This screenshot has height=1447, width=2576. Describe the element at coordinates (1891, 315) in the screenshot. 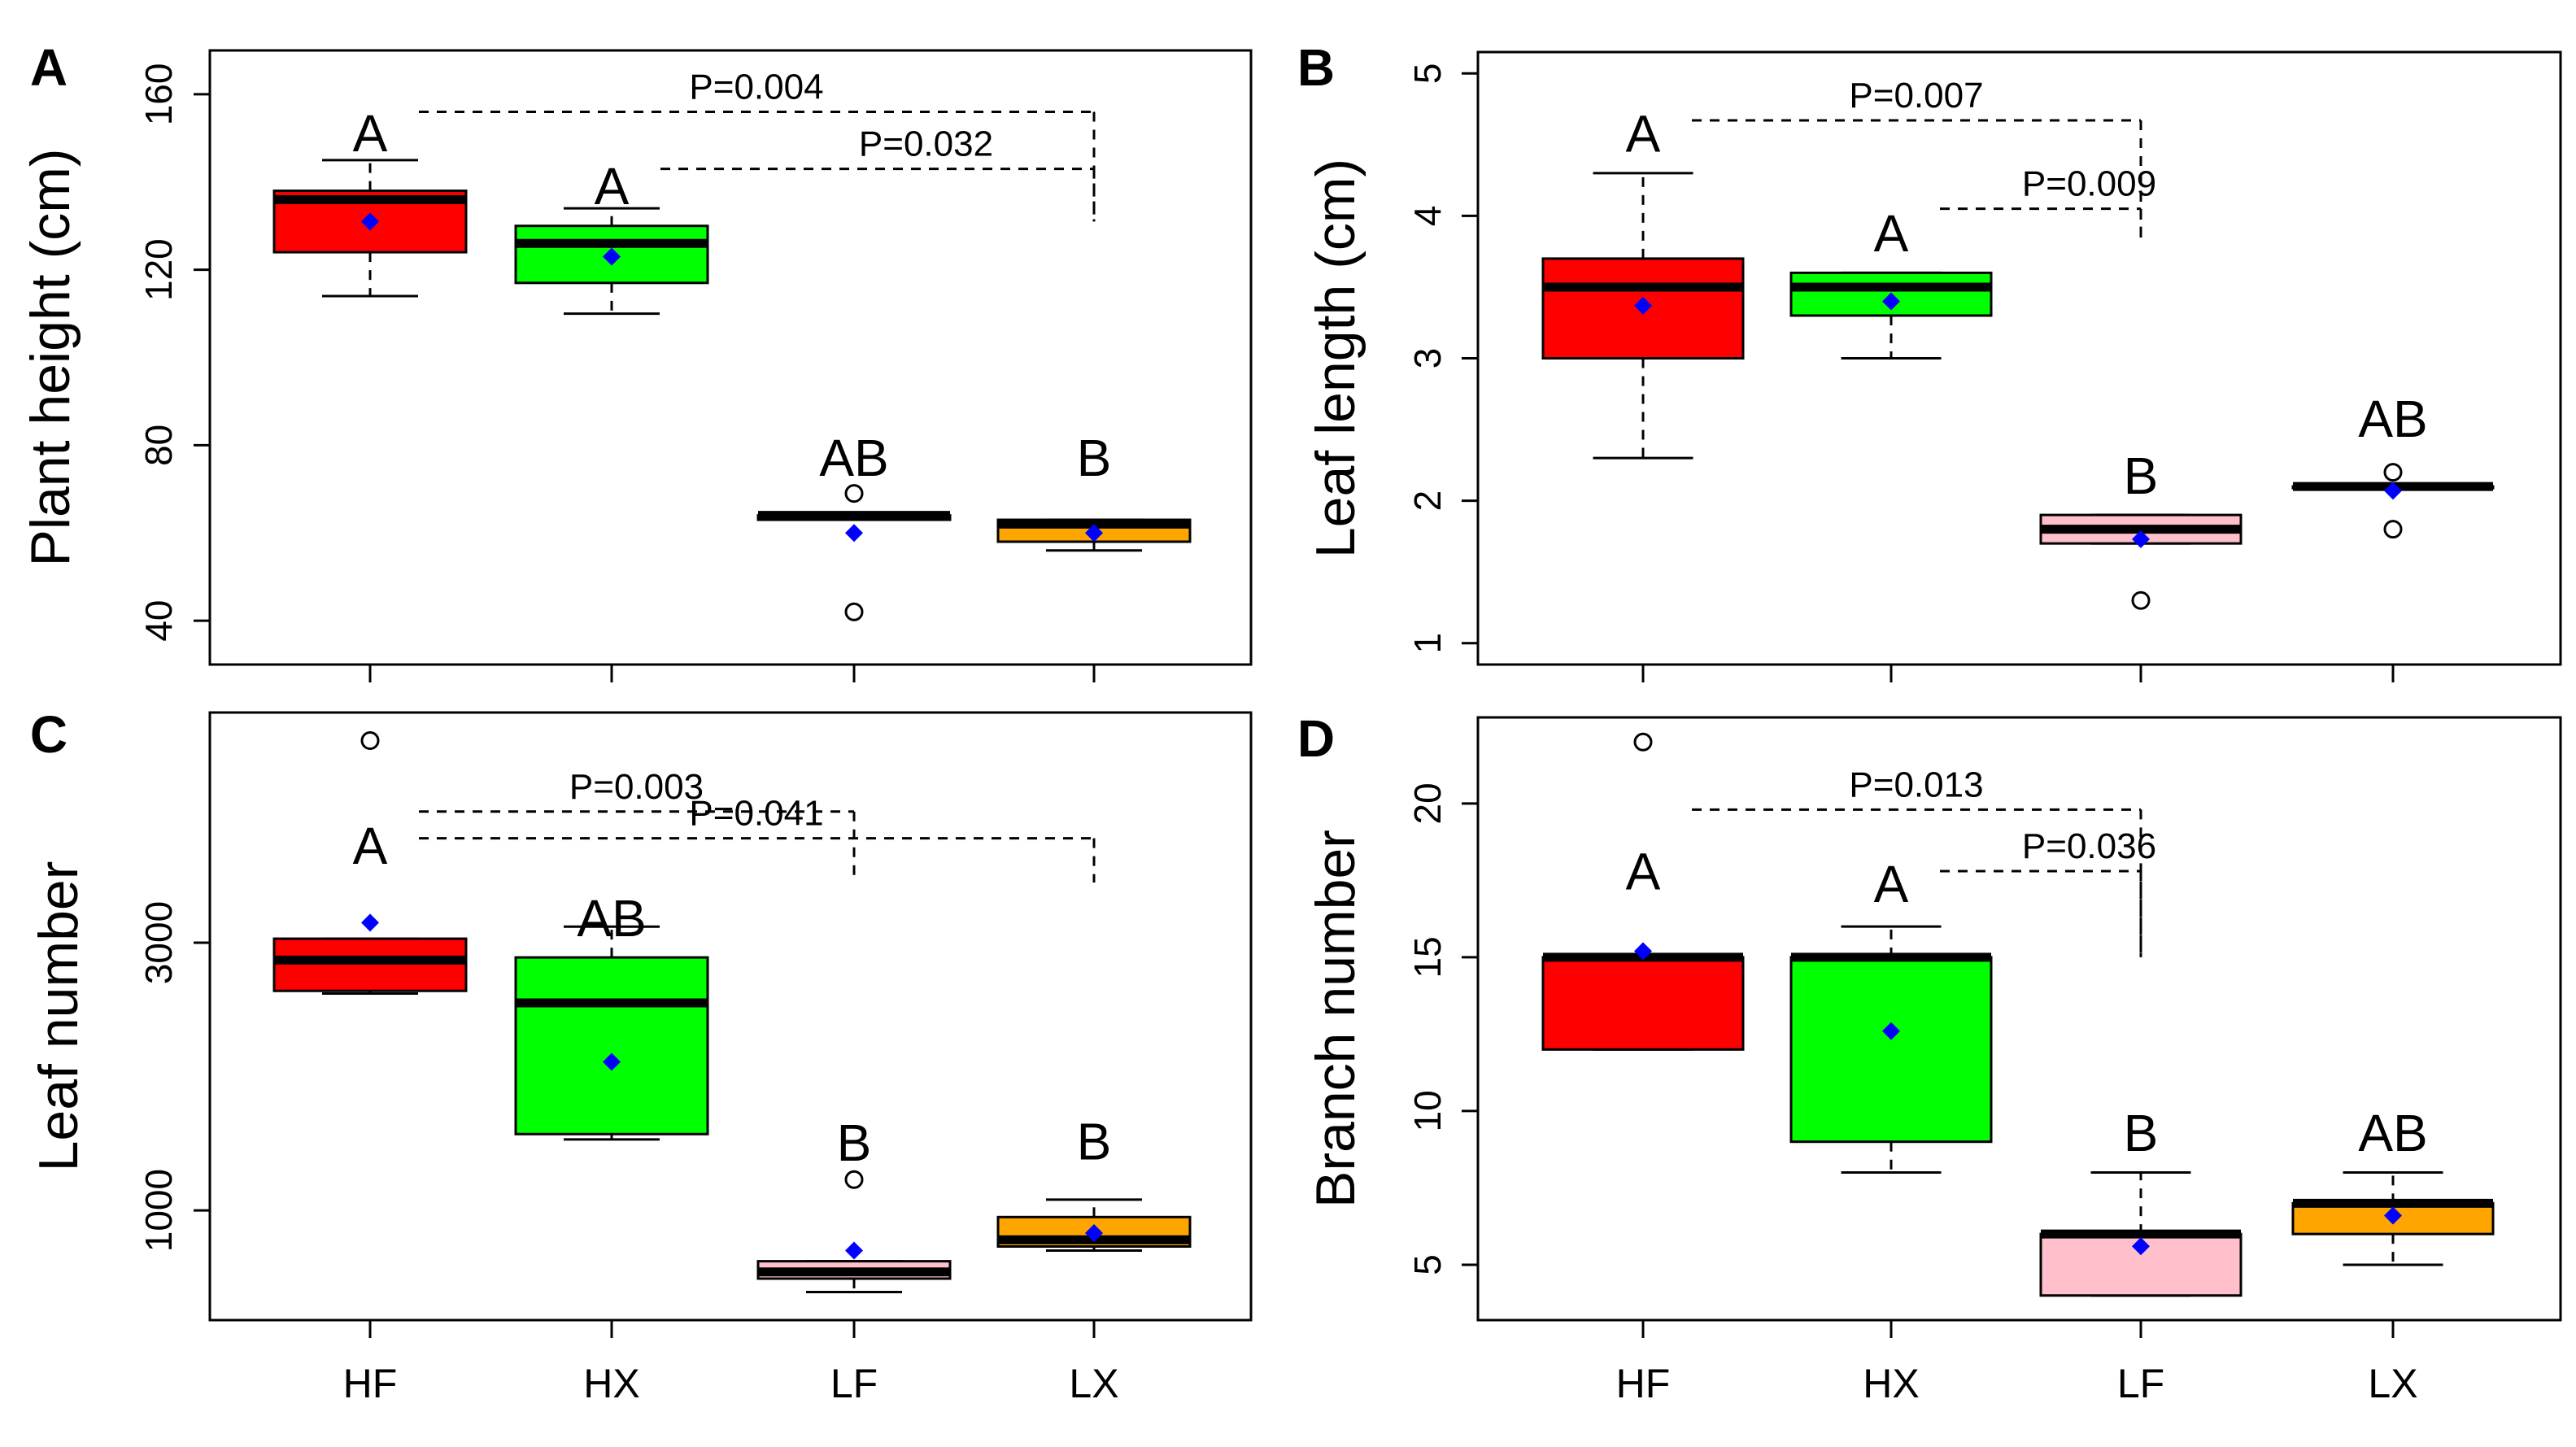

I see `panel-b-box-hx` at that location.